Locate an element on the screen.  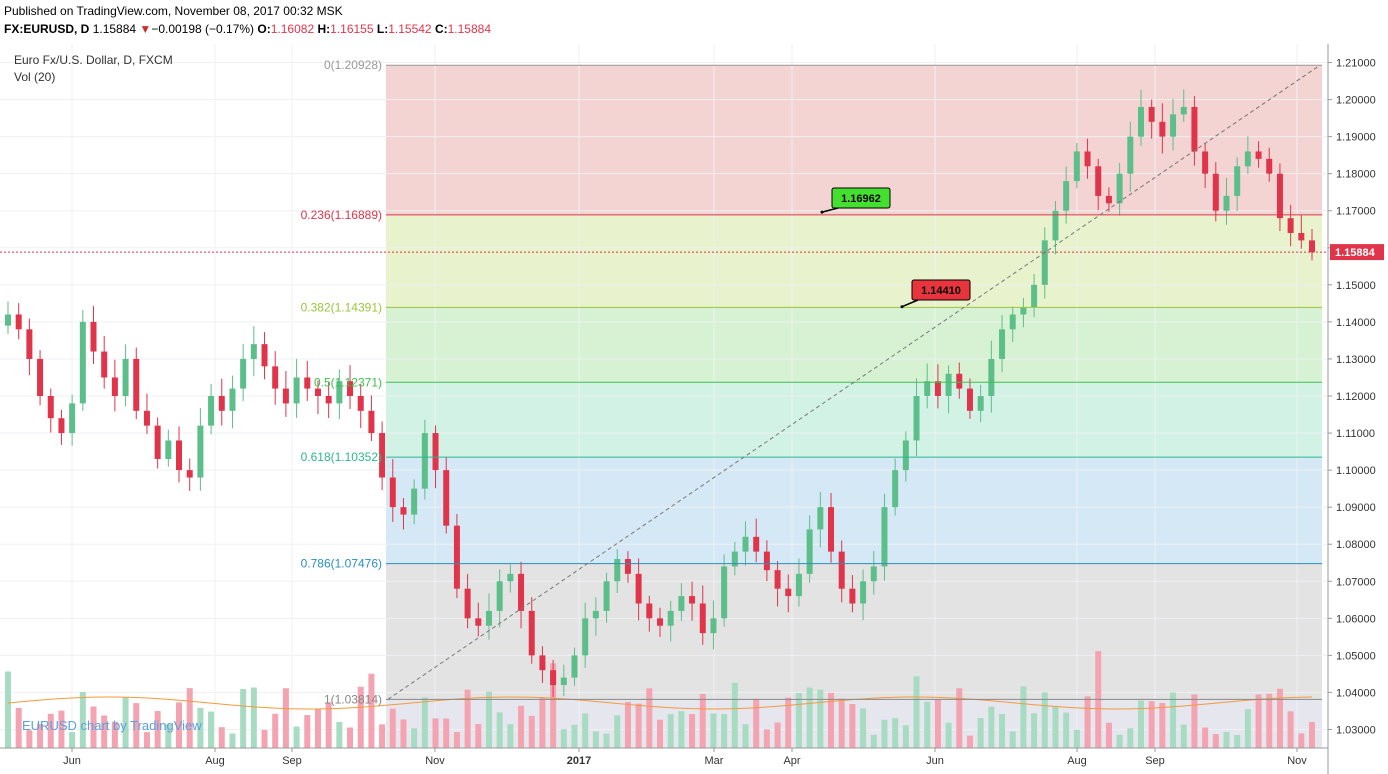
fib-level-label: 0(1.20928) is located at coordinates (353, 65).